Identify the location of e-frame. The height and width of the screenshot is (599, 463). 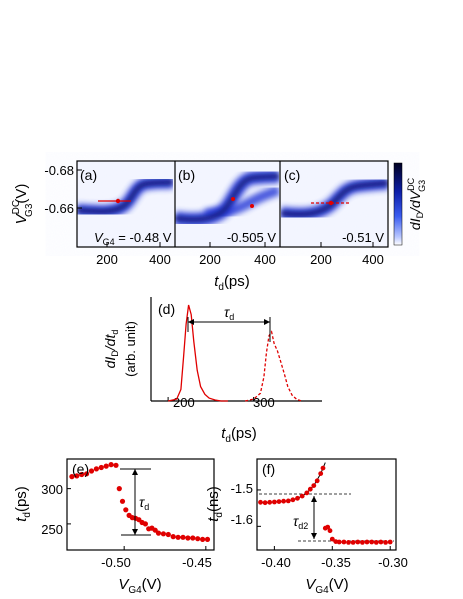
(140, 504).